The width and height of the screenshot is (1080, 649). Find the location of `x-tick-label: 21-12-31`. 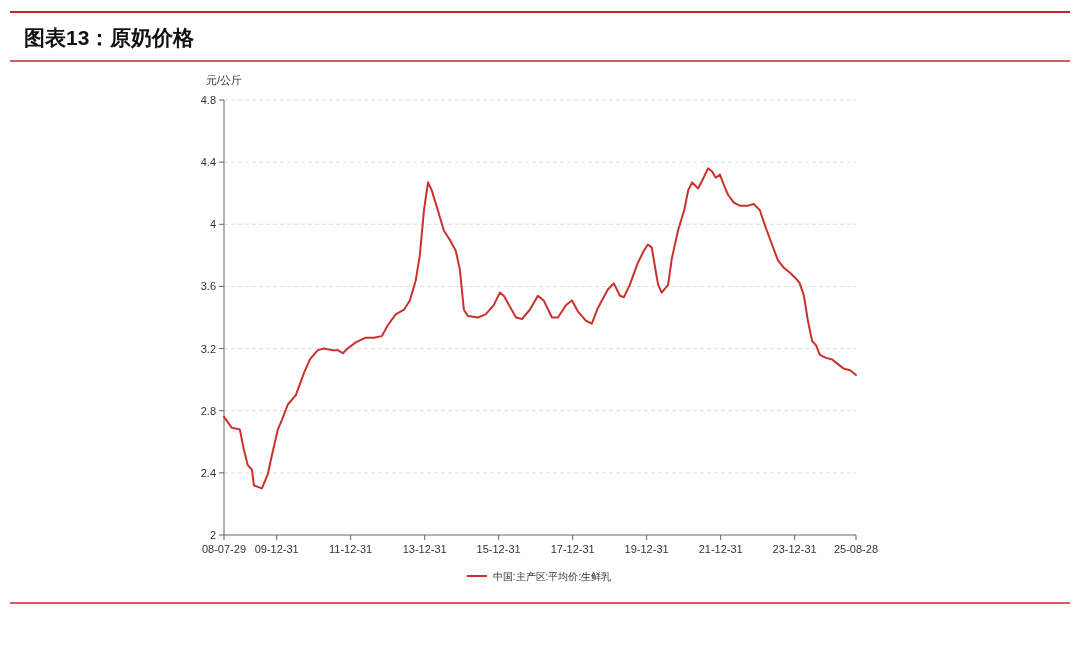

x-tick-label: 21-12-31 is located at coordinates (720, 549).